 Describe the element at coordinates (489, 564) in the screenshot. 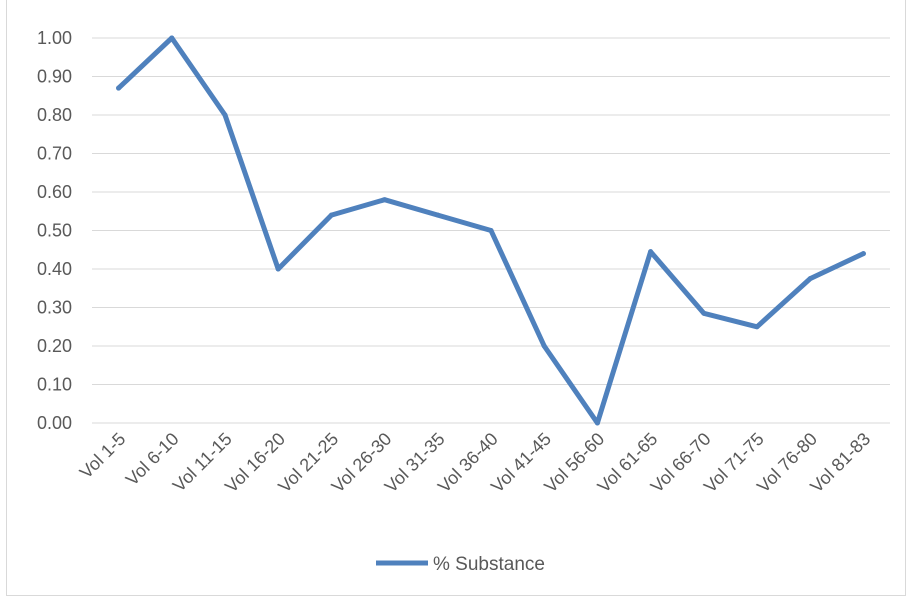

I see `legend-label: % Substance` at that location.